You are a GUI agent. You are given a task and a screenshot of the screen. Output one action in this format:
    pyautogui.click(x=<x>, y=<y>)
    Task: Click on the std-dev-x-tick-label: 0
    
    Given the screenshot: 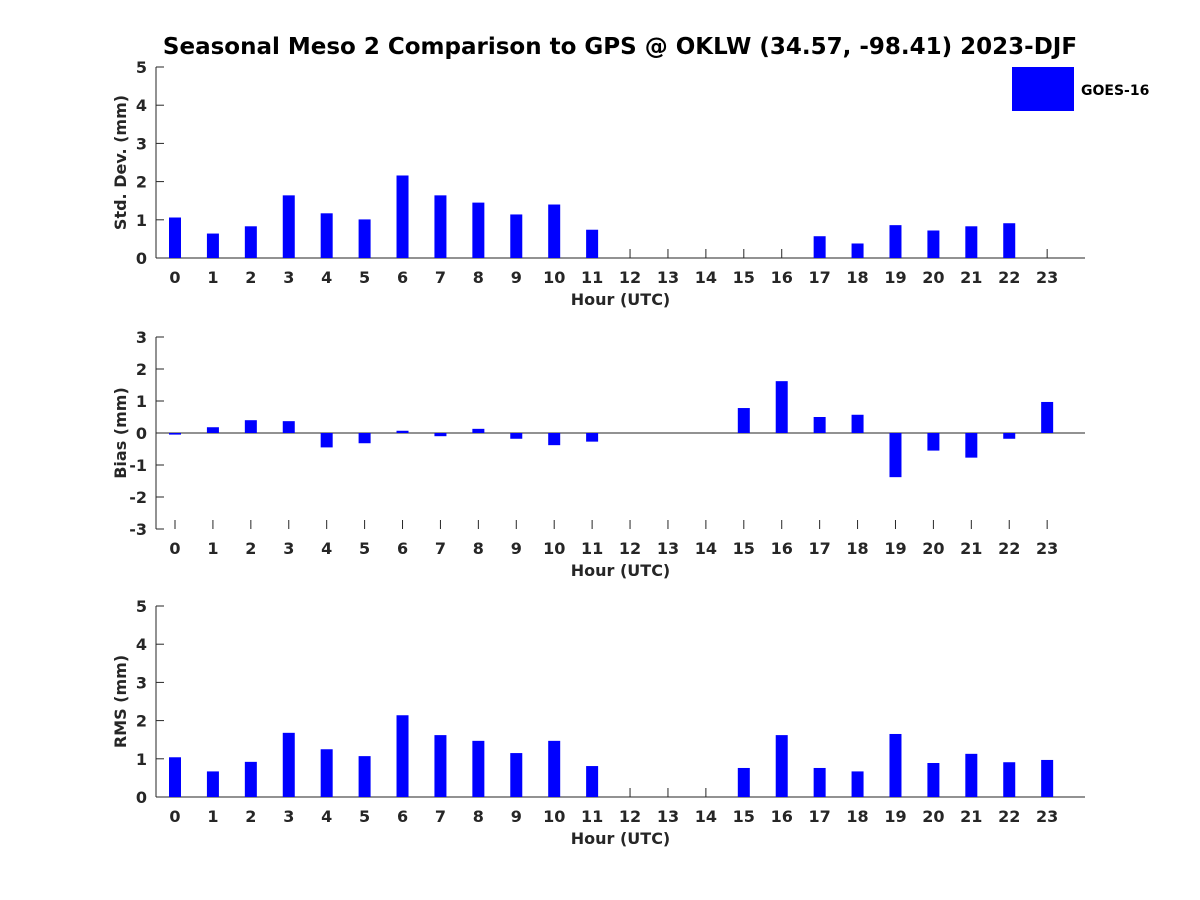 What is the action you would take?
    pyautogui.click(x=174, y=277)
    